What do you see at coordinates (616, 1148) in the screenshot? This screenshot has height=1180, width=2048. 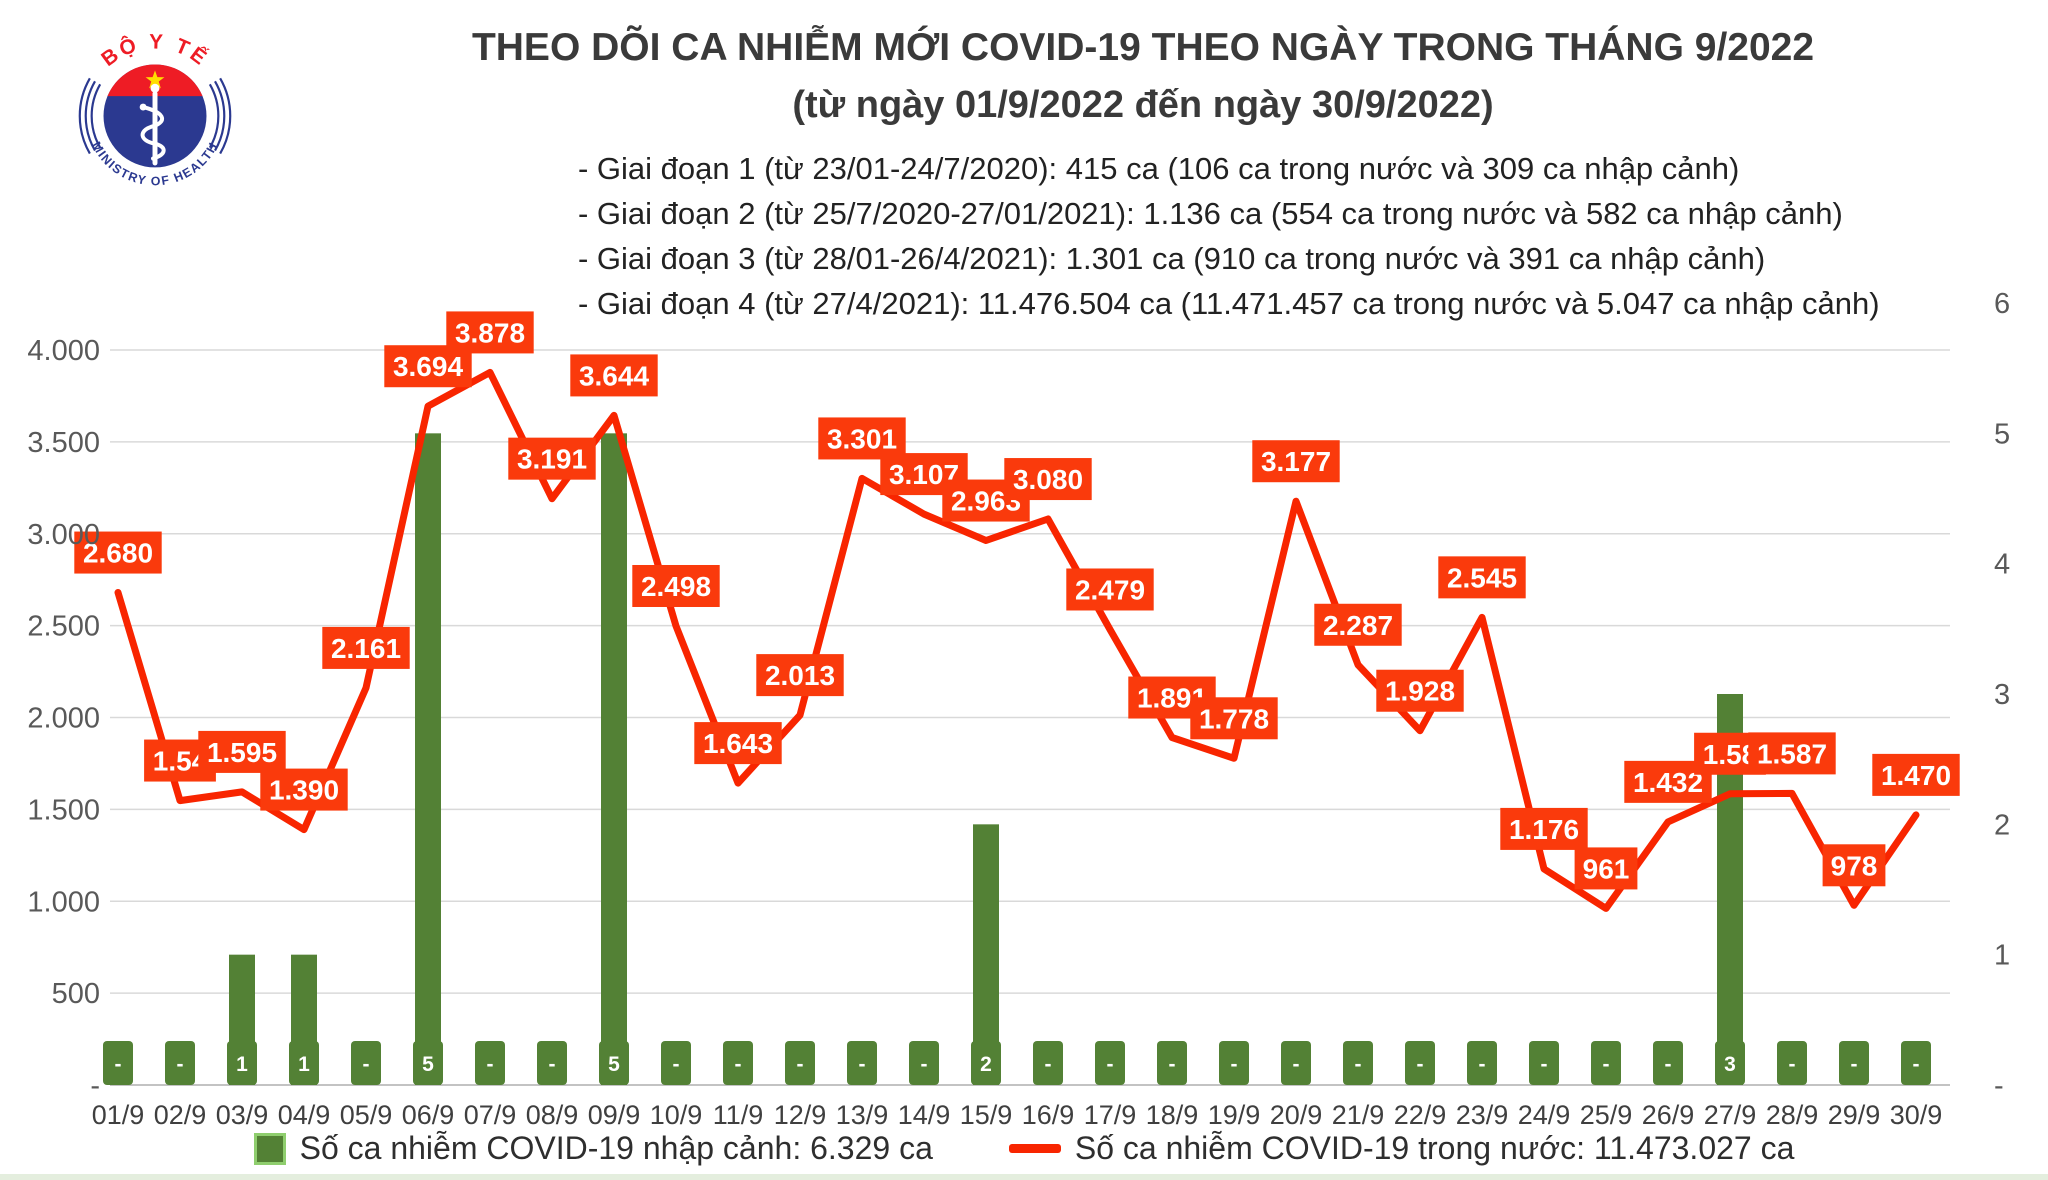 I see `legend-imported-label: Số ca nhiễm COVID-19 nhập cảnh: 6.329 ca` at bounding box center [616, 1148].